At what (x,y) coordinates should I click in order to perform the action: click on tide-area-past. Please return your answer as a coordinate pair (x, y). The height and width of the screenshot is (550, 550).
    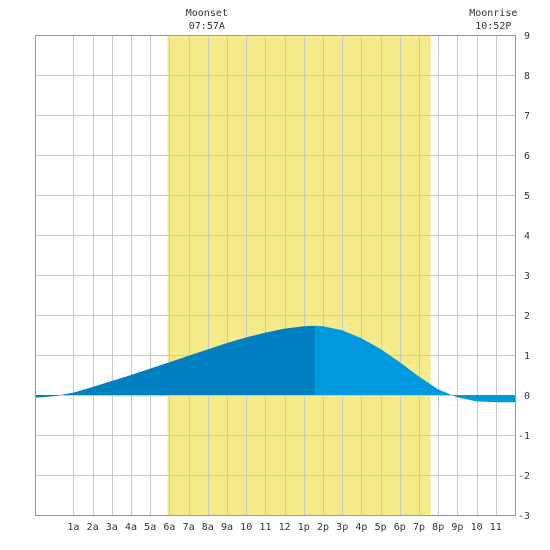
    Looking at the image, I should click on (175, 361).